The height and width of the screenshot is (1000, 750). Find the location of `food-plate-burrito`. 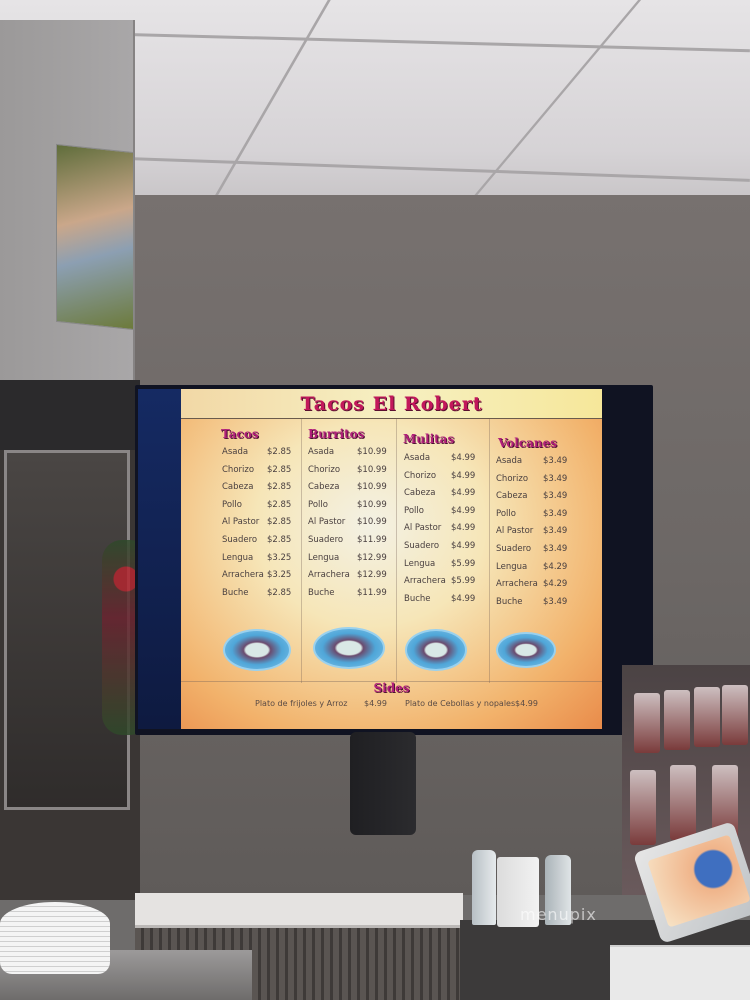

food-plate-burrito is located at coordinates (349, 648).